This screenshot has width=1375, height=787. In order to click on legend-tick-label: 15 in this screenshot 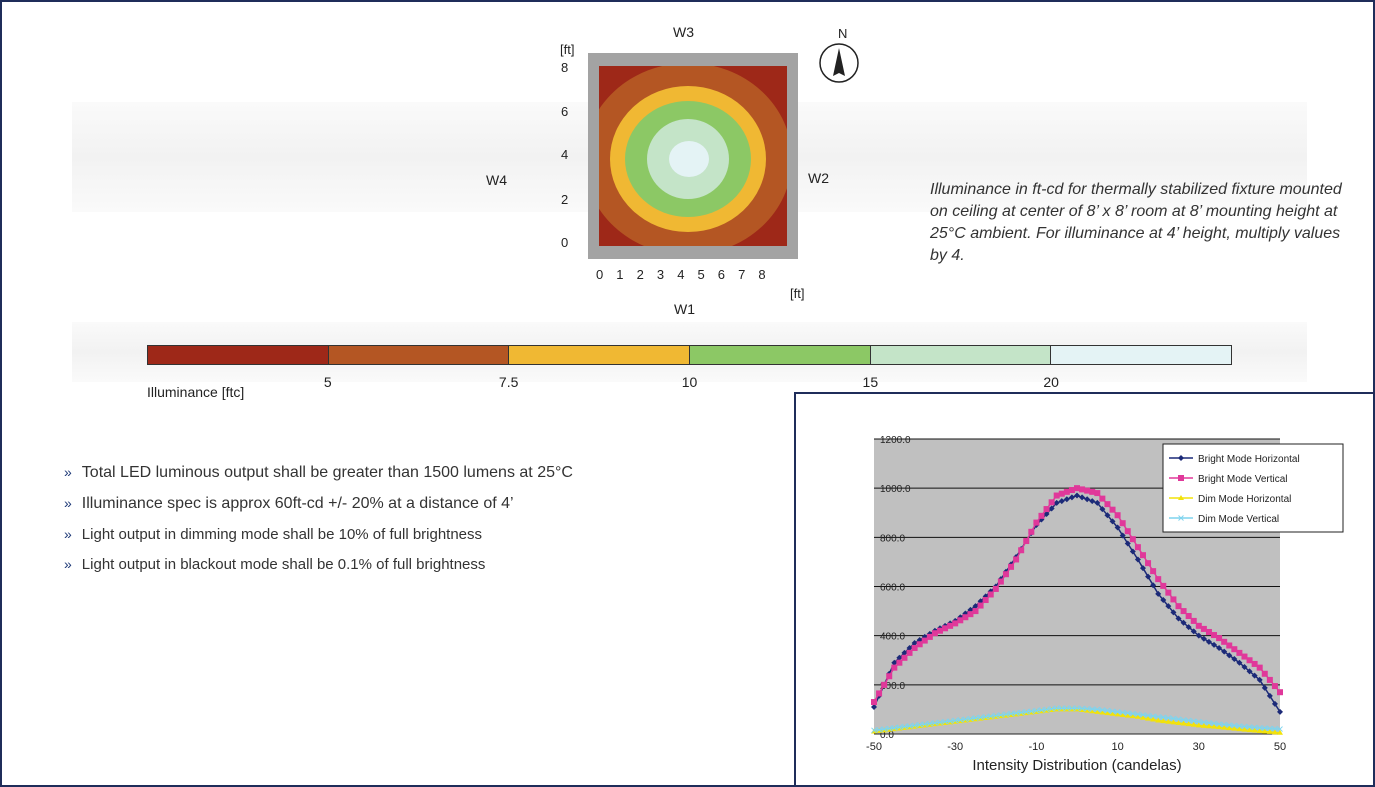, I will do `click(870, 382)`.